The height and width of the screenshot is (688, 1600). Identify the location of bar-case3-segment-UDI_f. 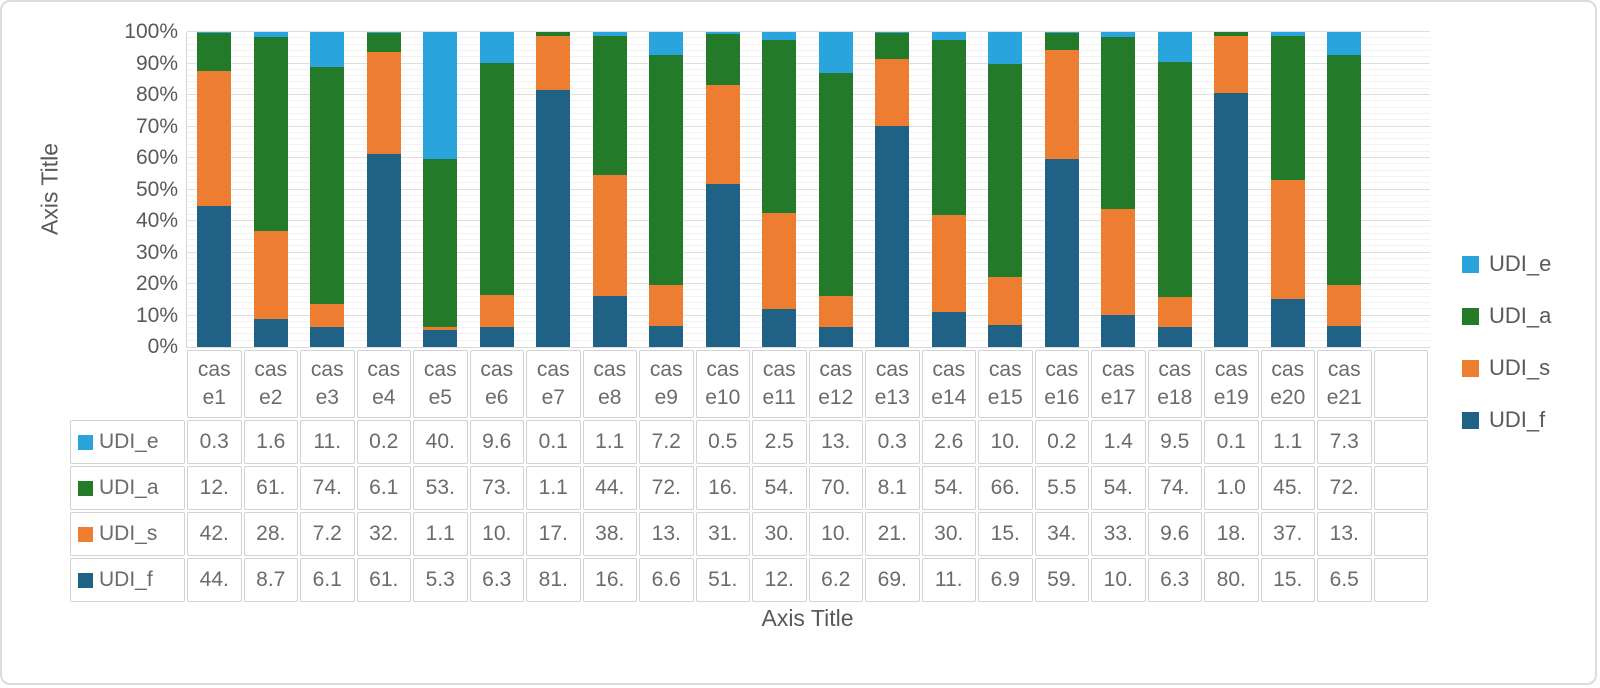
(327, 337).